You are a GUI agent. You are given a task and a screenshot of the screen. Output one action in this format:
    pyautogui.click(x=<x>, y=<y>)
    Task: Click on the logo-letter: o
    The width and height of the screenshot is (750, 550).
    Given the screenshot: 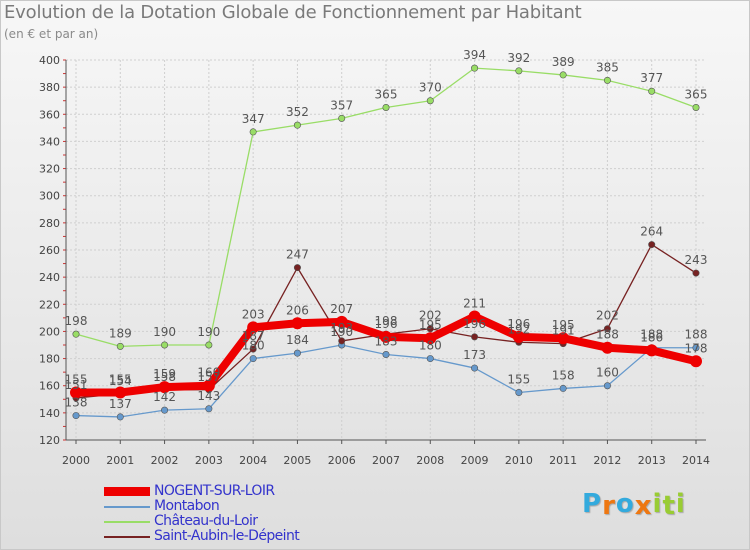 What is the action you would take?
    pyautogui.click(x=625, y=504)
    